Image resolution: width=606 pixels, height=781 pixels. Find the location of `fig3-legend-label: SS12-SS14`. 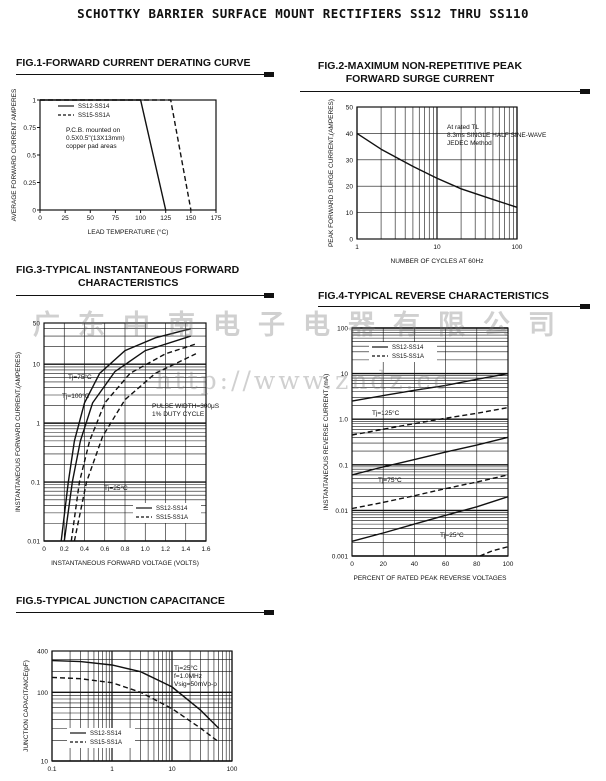

fig3-legend-label: SS12-SS14 is located at coordinates (172, 509).